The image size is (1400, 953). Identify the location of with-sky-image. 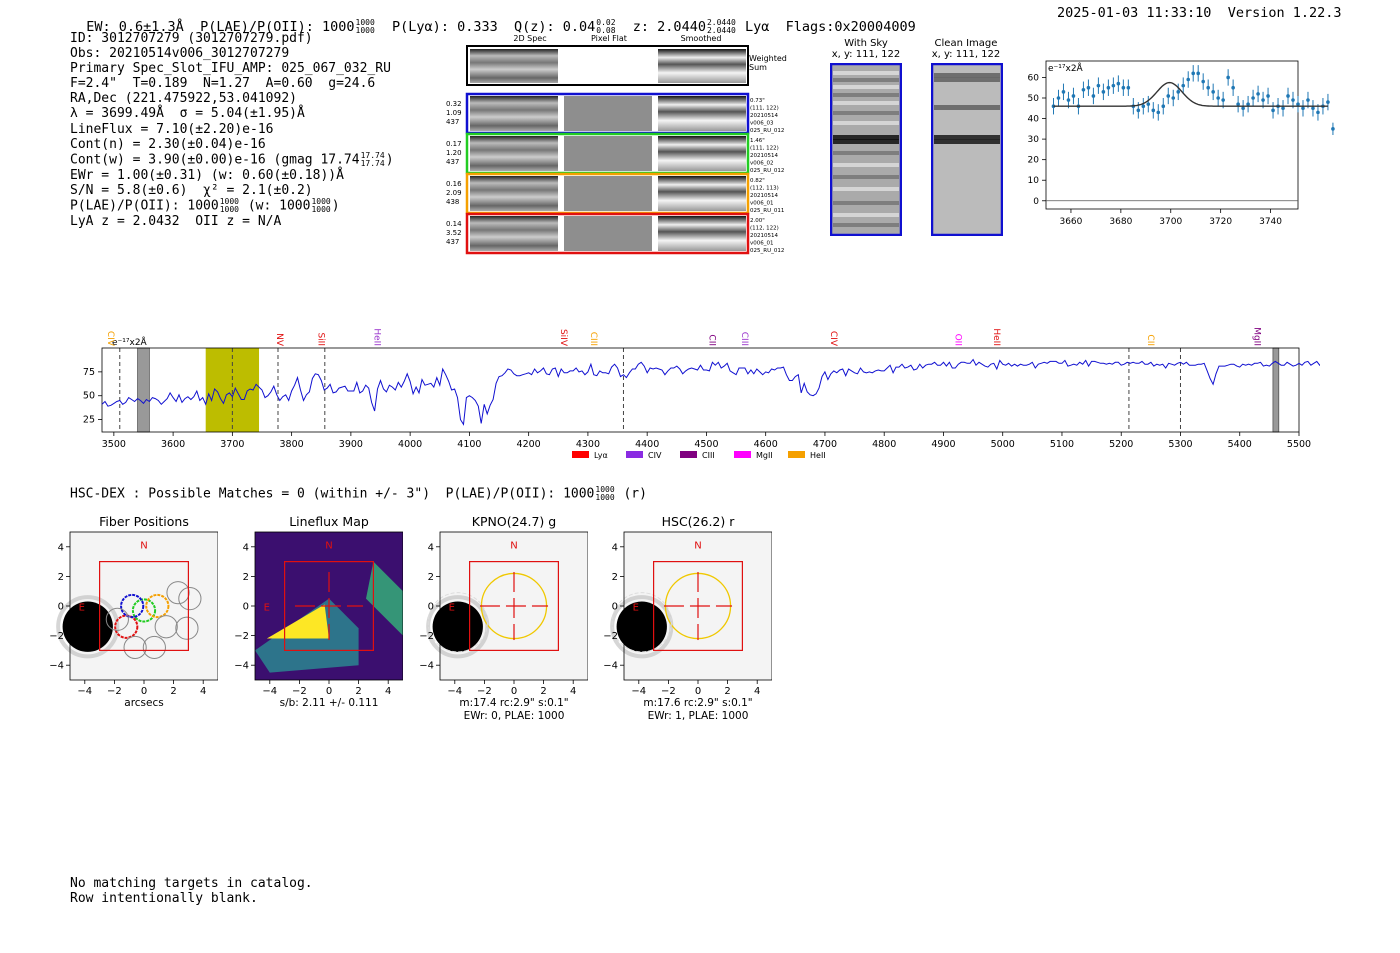
(866, 149).